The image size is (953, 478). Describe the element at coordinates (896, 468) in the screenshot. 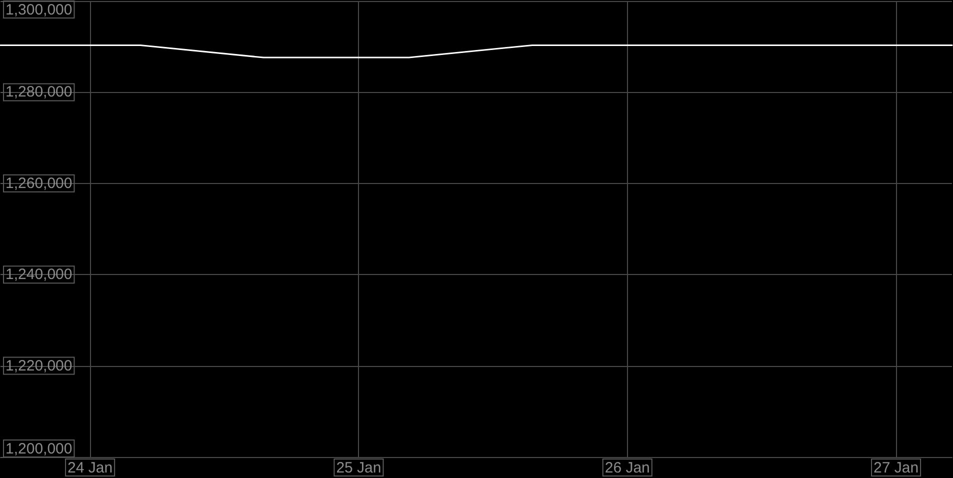

I see `x-tick-label: 27 Jan` at that location.